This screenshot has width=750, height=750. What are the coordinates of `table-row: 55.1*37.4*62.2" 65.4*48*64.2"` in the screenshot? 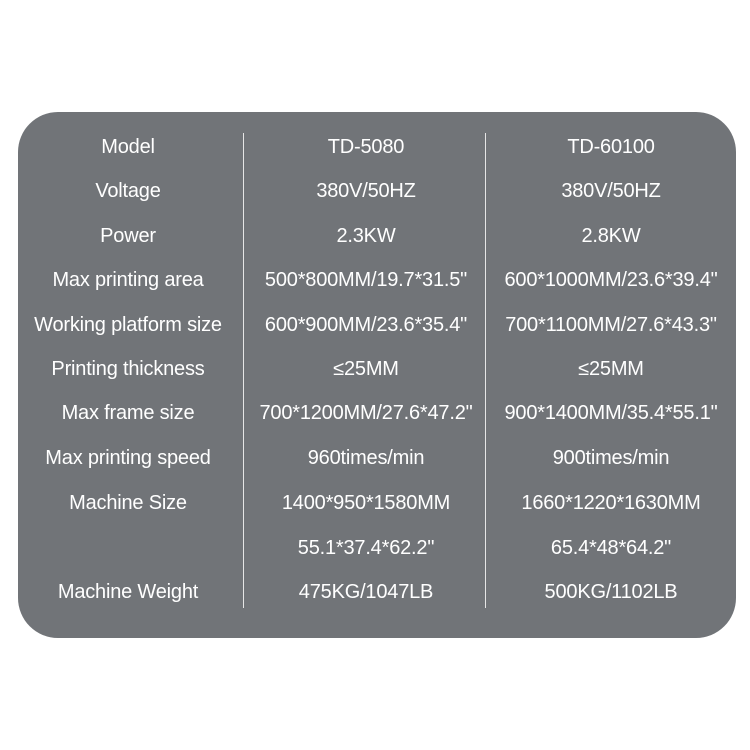 It's located at (375, 548).